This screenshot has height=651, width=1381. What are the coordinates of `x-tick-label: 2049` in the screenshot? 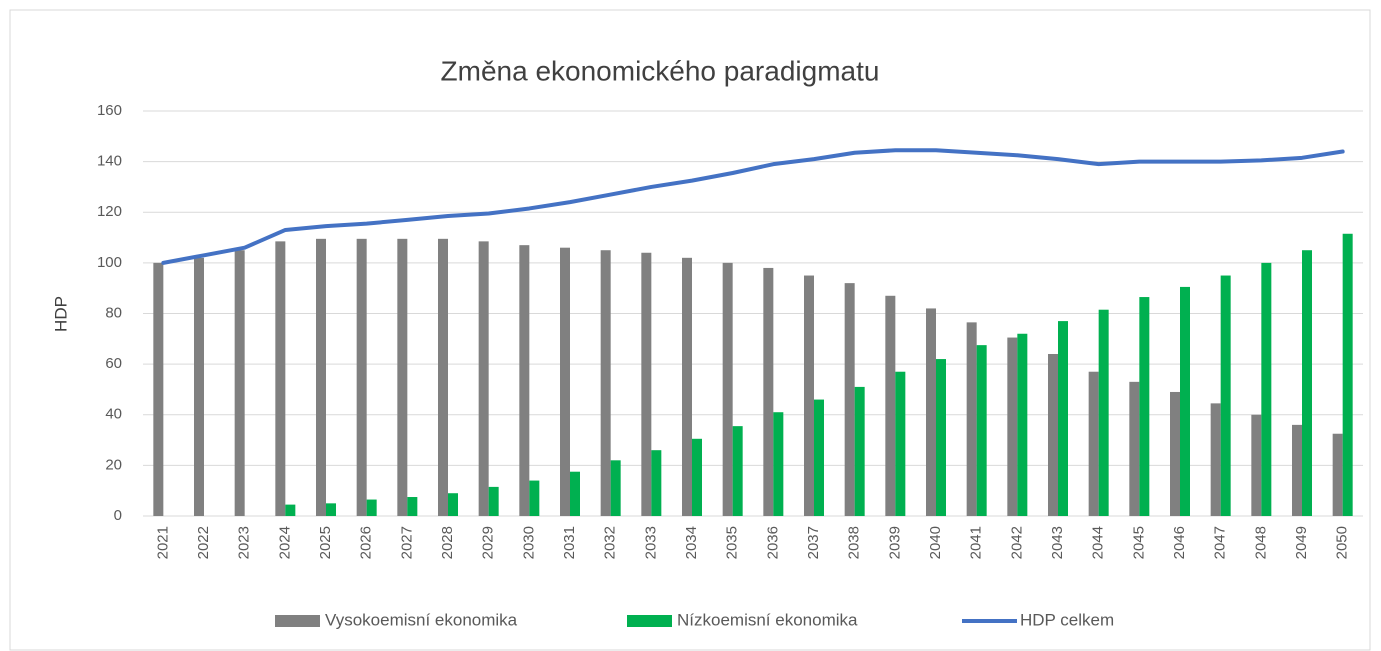 It's located at (1301, 542).